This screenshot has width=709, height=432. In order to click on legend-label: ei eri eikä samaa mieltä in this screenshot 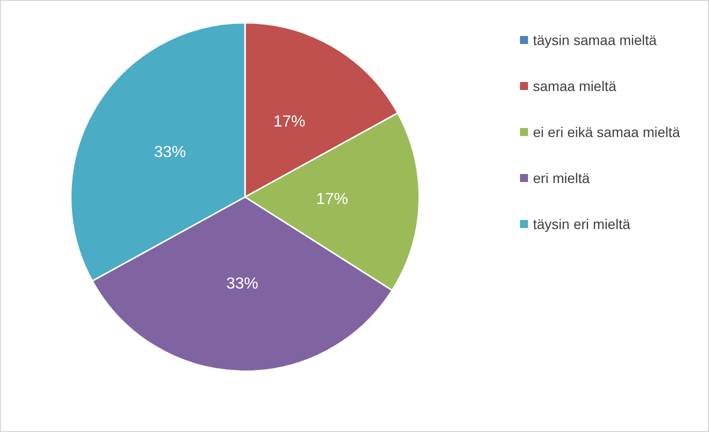, I will do `click(606, 132)`.